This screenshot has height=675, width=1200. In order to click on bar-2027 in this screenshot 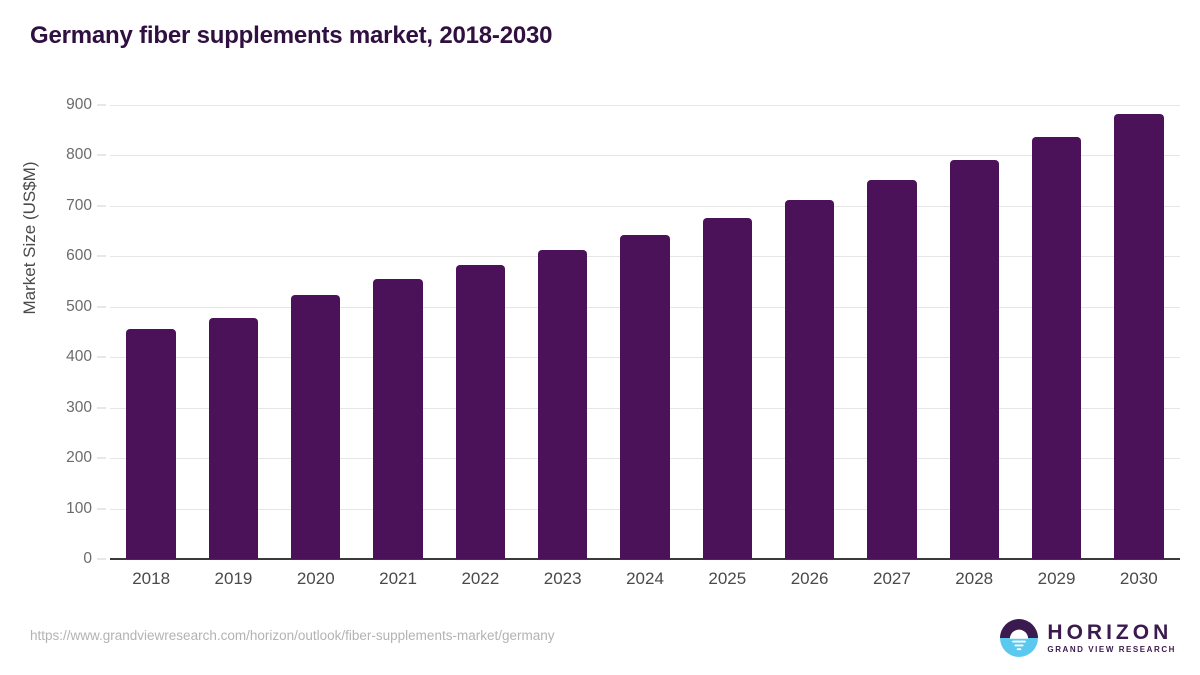, I will do `click(892, 369)`.